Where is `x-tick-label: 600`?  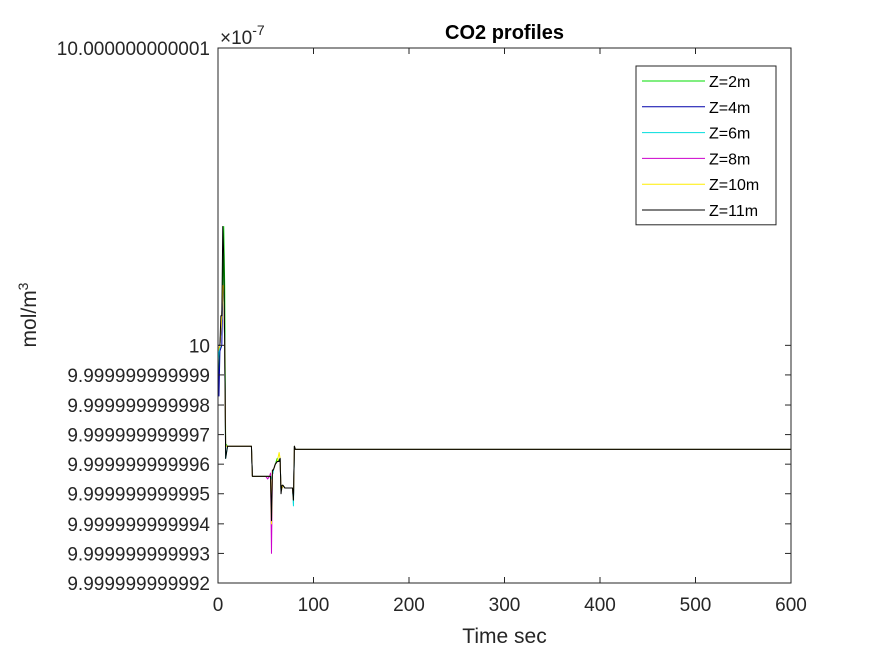 x-tick-label: 600 is located at coordinates (791, 605).